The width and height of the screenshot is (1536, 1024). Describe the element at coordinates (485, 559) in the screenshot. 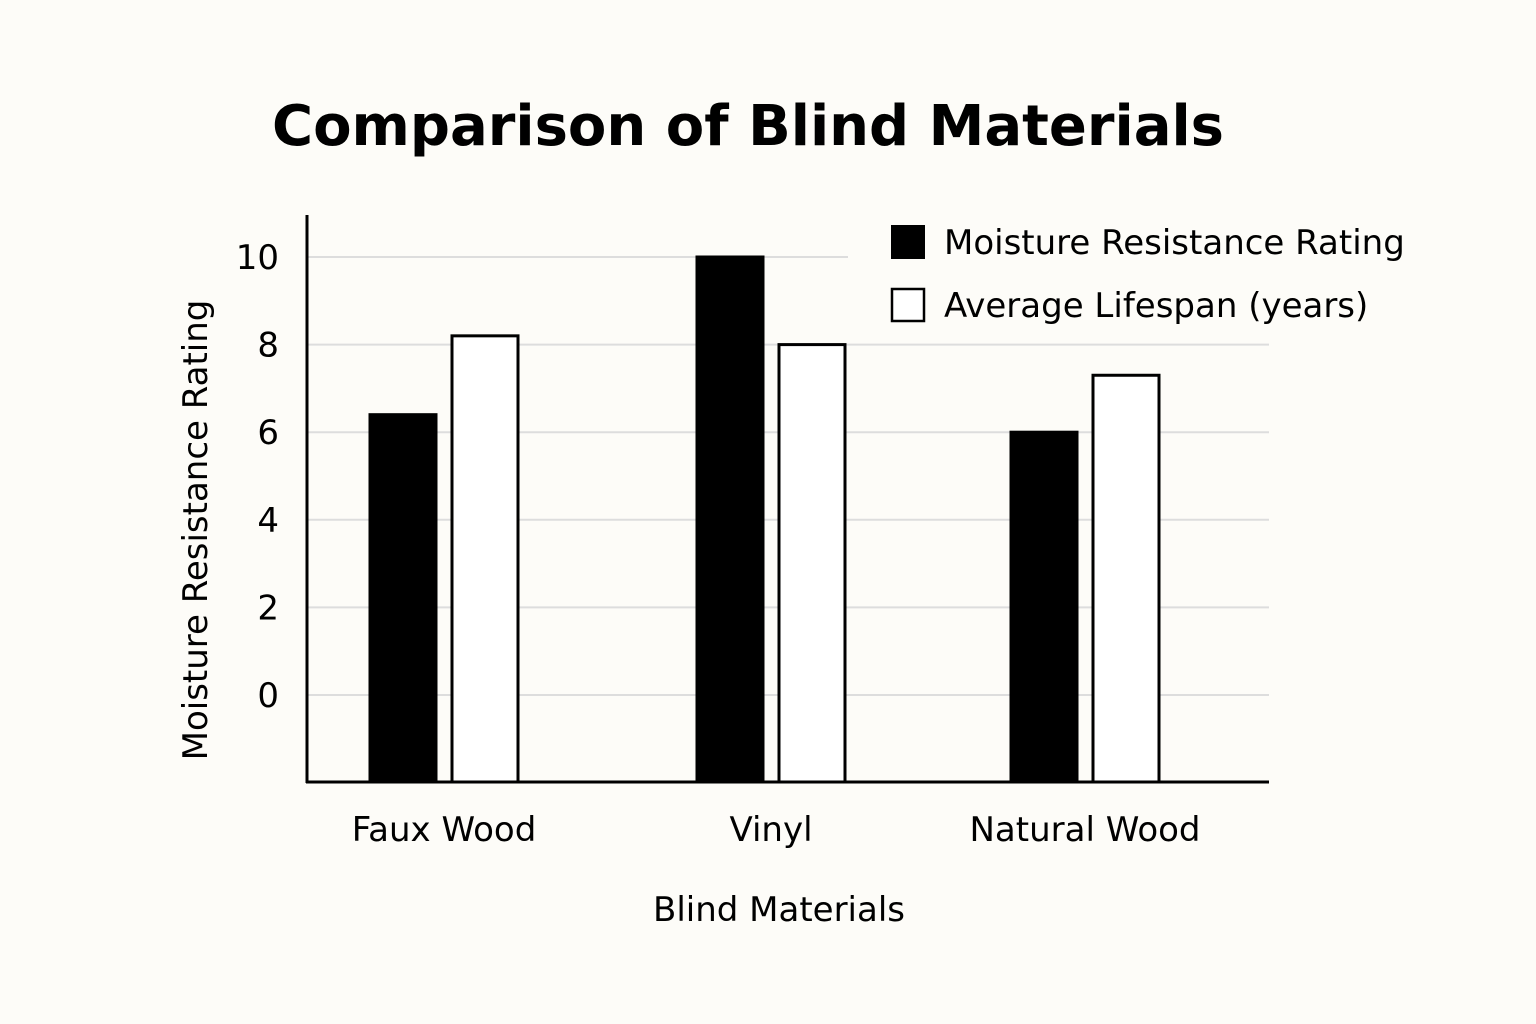

I see `bar-faux-wood-lifespan` at that location.